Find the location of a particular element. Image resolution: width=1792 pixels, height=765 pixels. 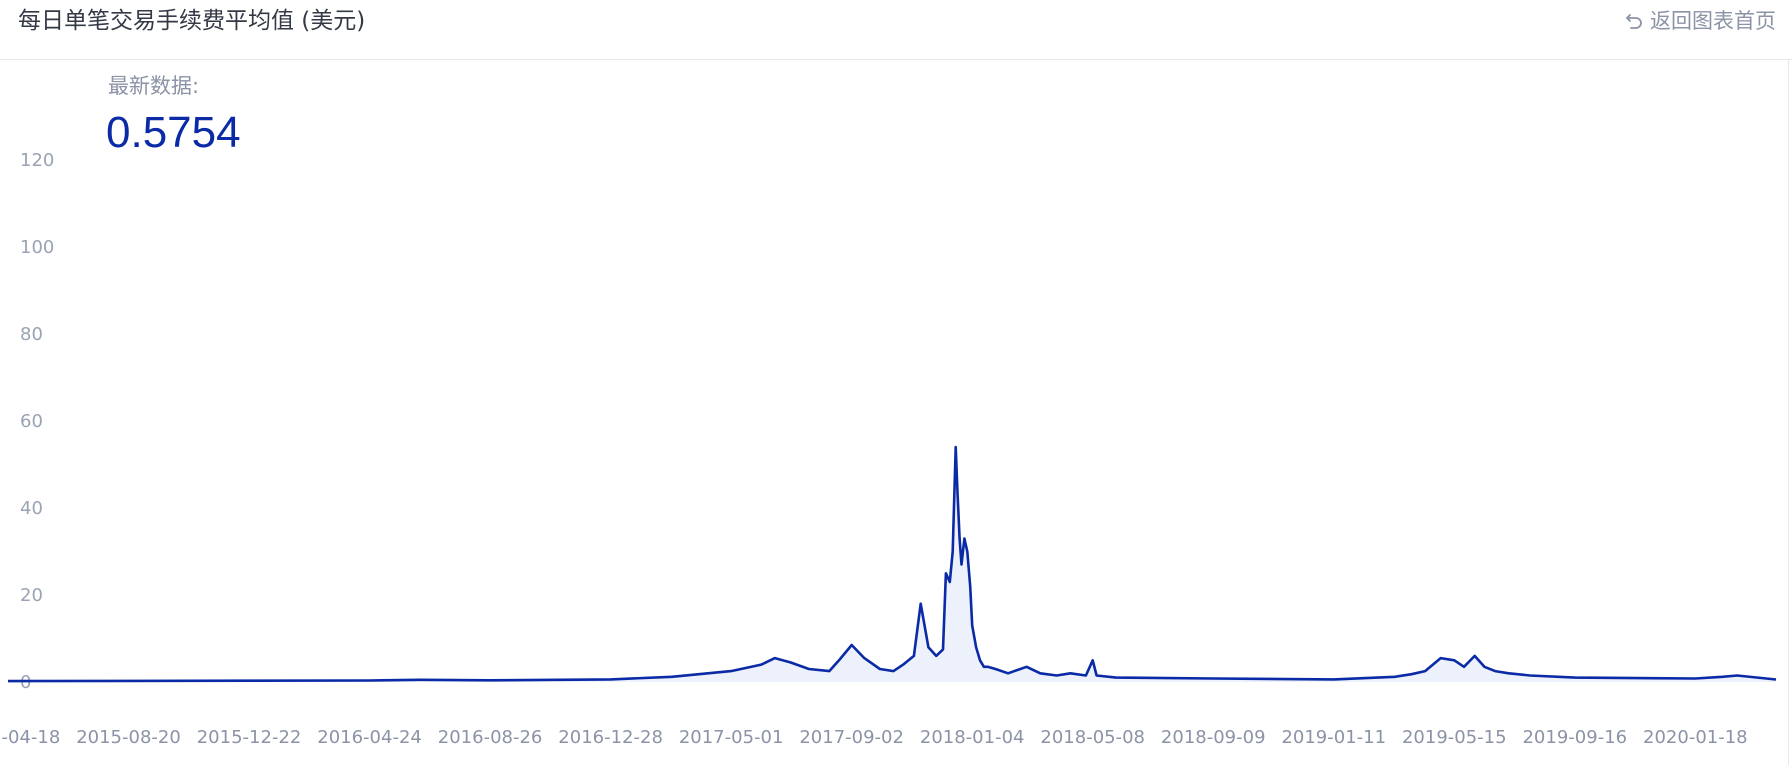

x-tick-label: 2019-09-16 is located at coordinates (1574, 737).